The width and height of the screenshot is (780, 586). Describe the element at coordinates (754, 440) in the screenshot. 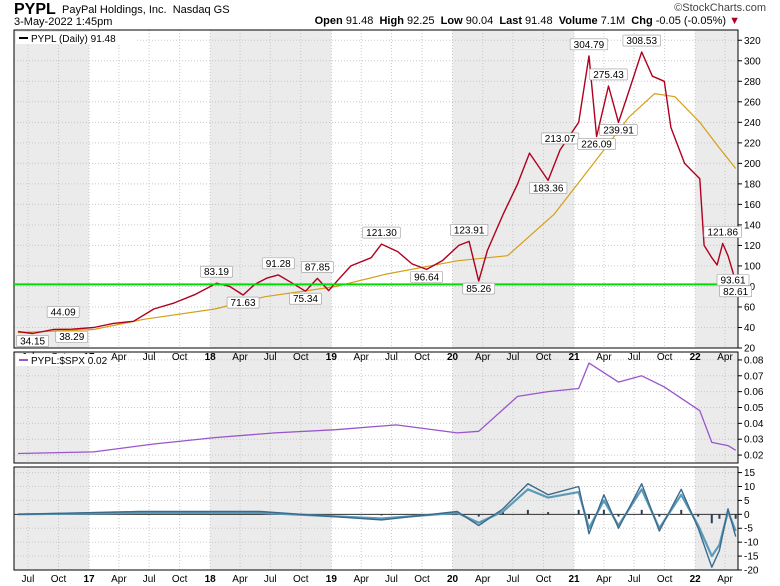

I see `y-tick-label: 0.03` at that location.